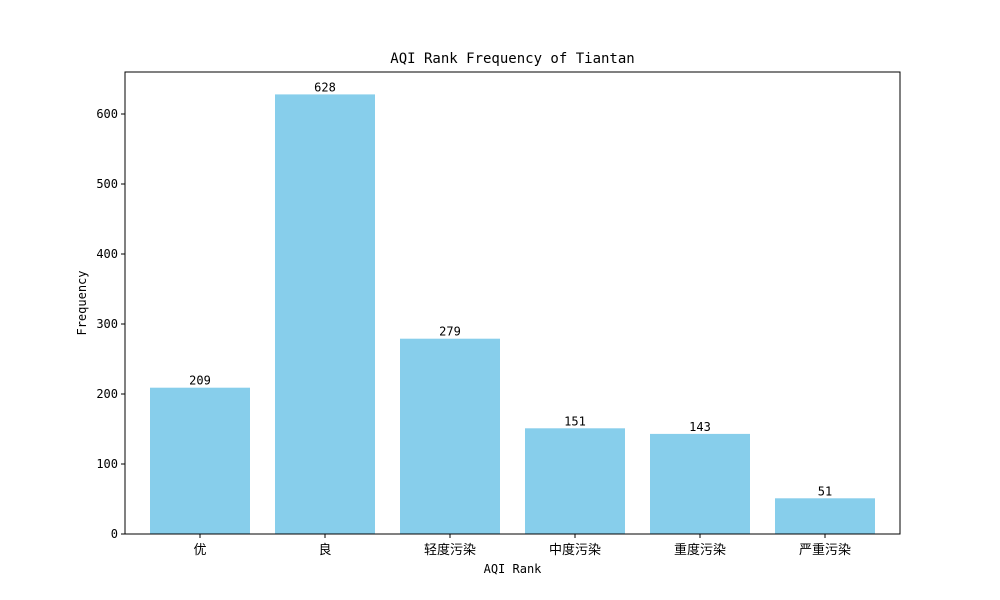 The width and height of the screenshot is (1000, 600). Describe the element at coordinates (513, 569) in the screenshot. I see `x-axis-title: AQI Rank` at that location.